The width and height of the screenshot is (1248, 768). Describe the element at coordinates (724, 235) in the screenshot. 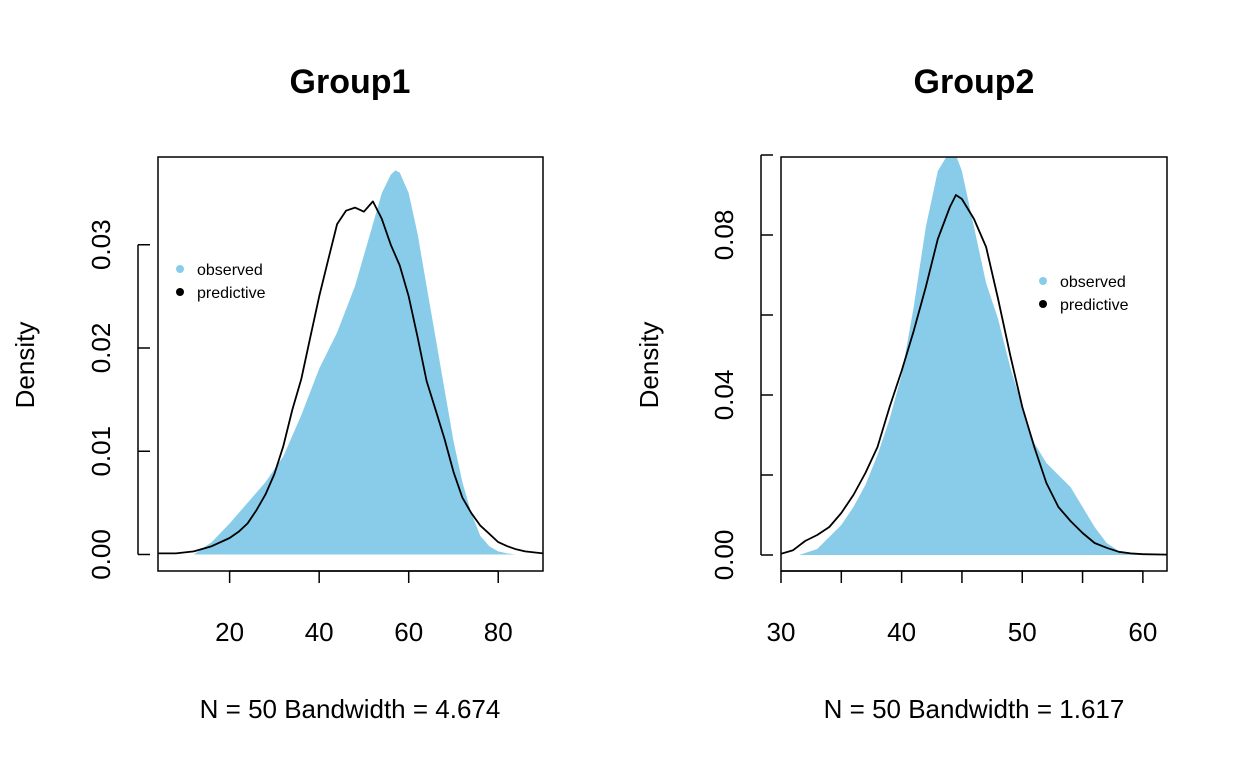

I see `y-tick-label: 0.08` at that location.